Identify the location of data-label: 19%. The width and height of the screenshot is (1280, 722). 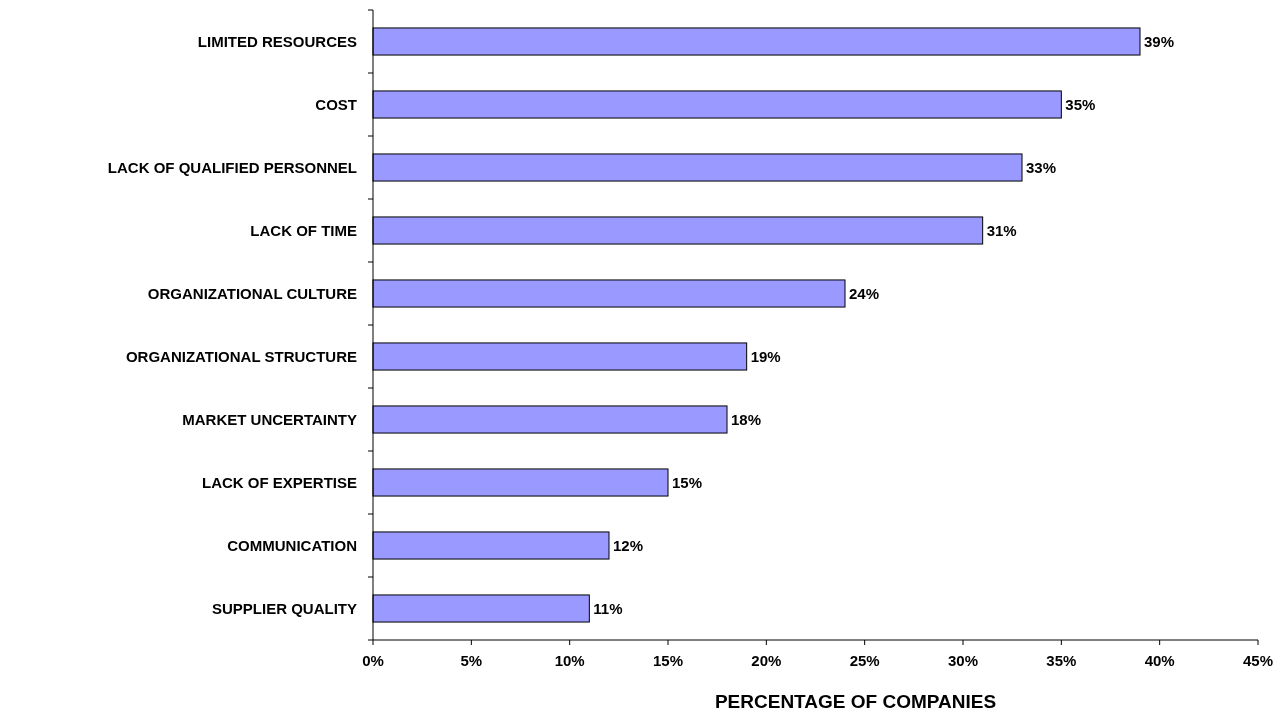
(765, 356).